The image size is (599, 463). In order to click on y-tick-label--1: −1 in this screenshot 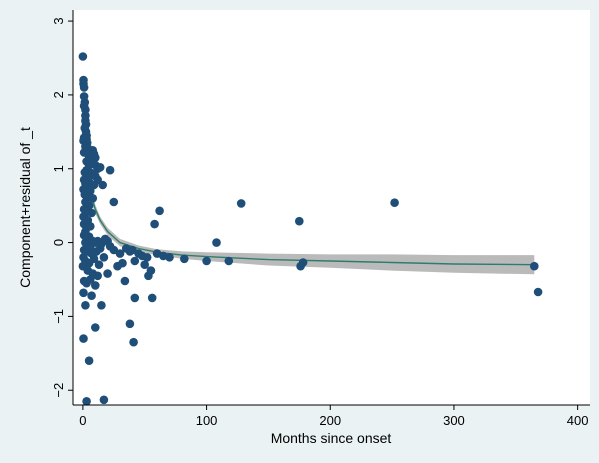, I will do `click(58, 316)`.